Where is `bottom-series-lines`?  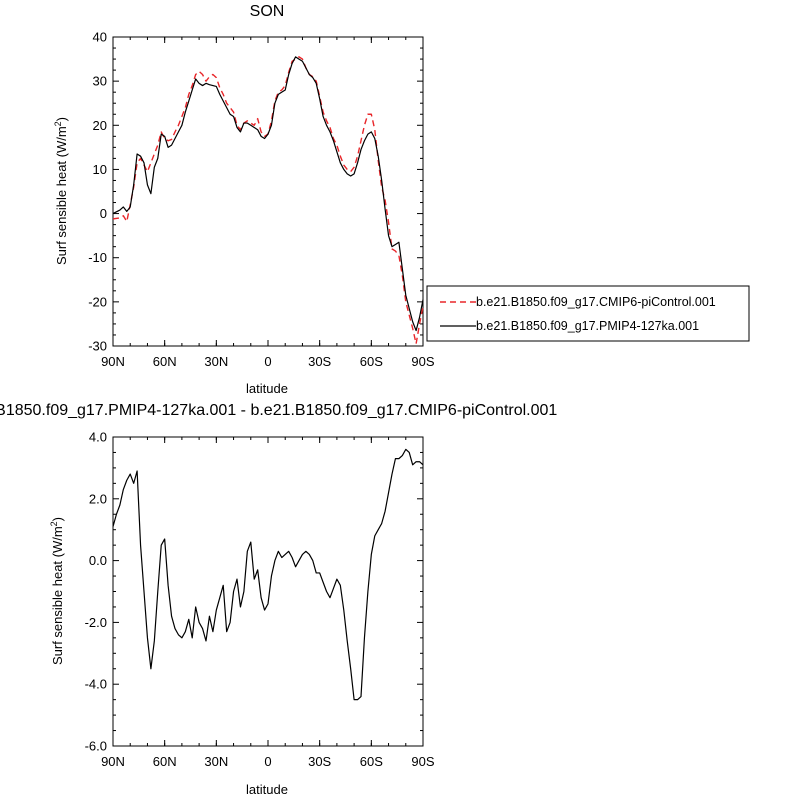 bottom-series-lines is located at coordinates (268, 574).